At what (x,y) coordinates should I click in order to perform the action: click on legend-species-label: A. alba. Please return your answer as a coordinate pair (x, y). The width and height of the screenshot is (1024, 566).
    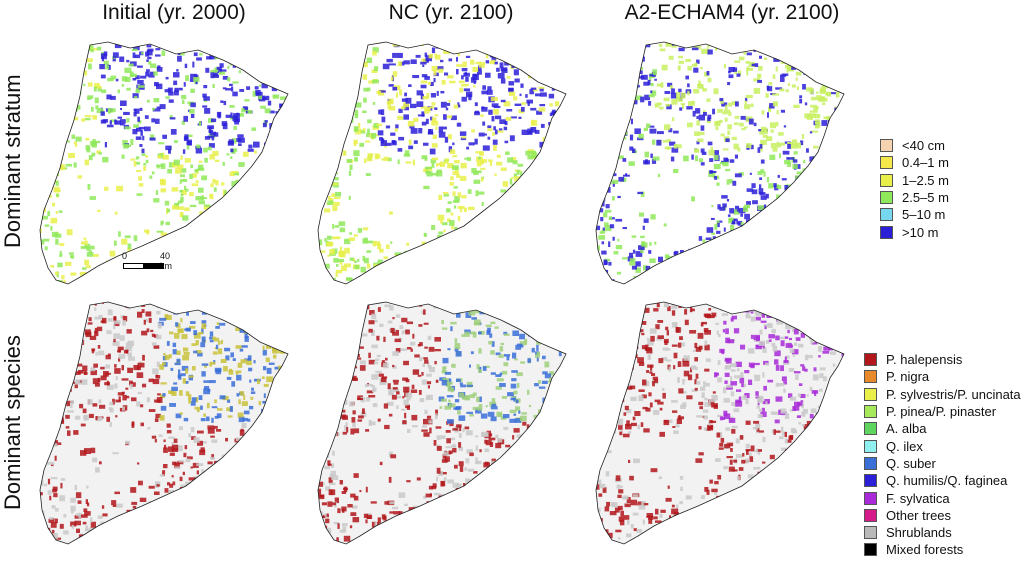
    Looking at the image, I should click on (906, 429).